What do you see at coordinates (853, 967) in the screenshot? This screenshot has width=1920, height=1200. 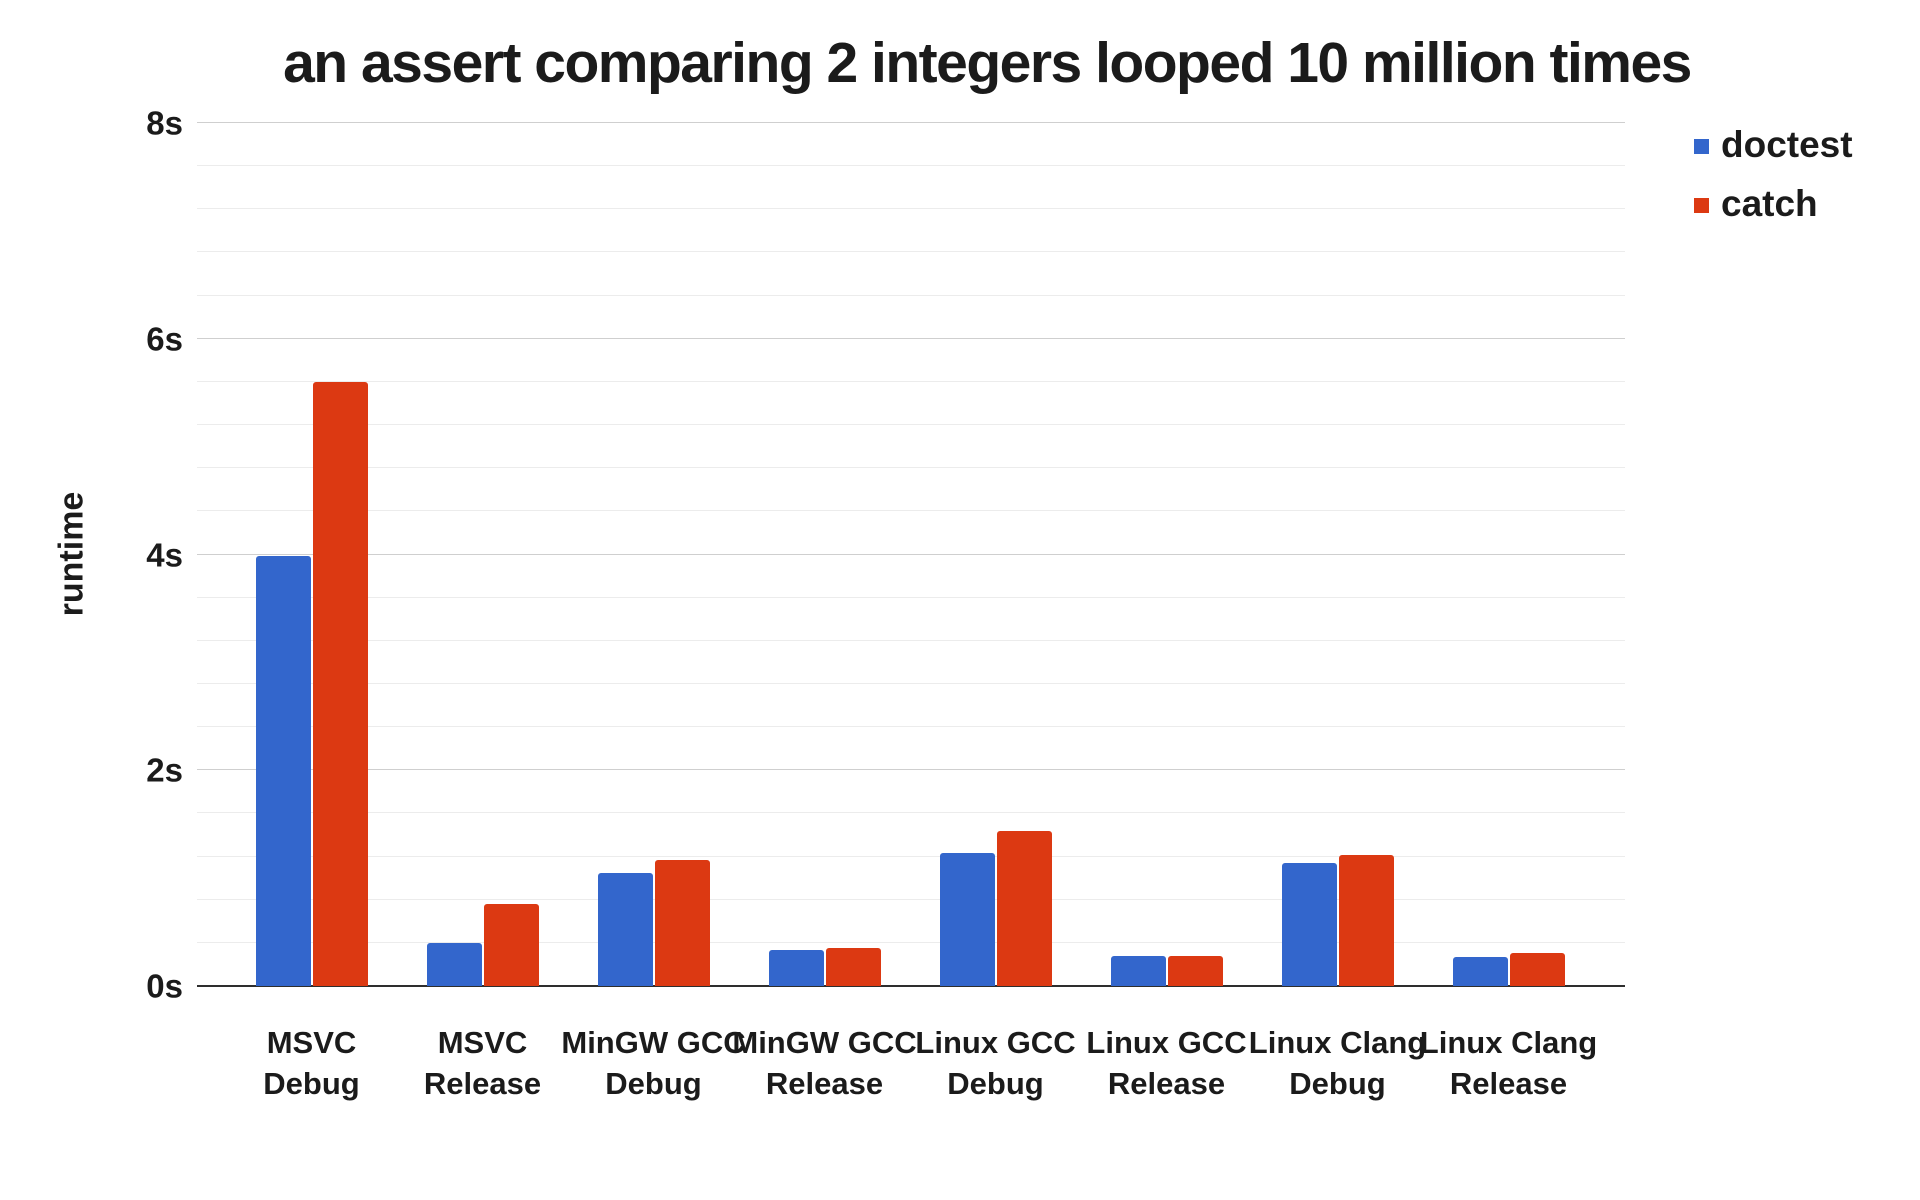 I see `bar-catch-mingw-gcc-release` at bounding box center [853, 967].